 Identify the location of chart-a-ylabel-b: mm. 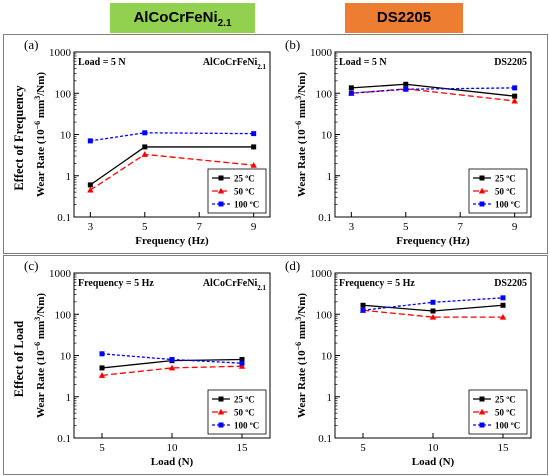
(41, 110).